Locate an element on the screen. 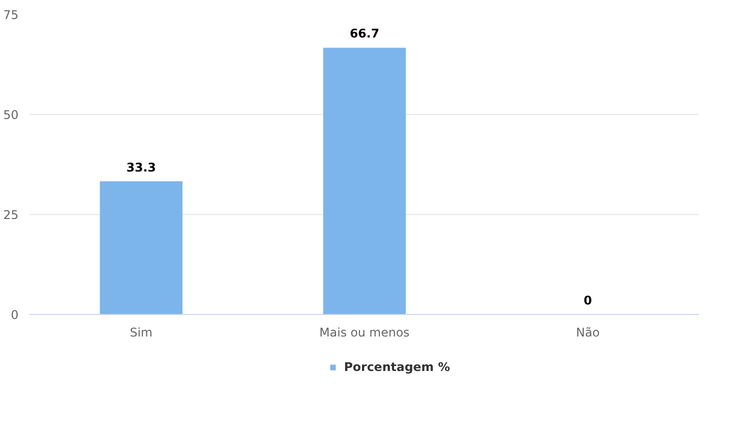  data-label: 0 is located at coordinates (588, 301).